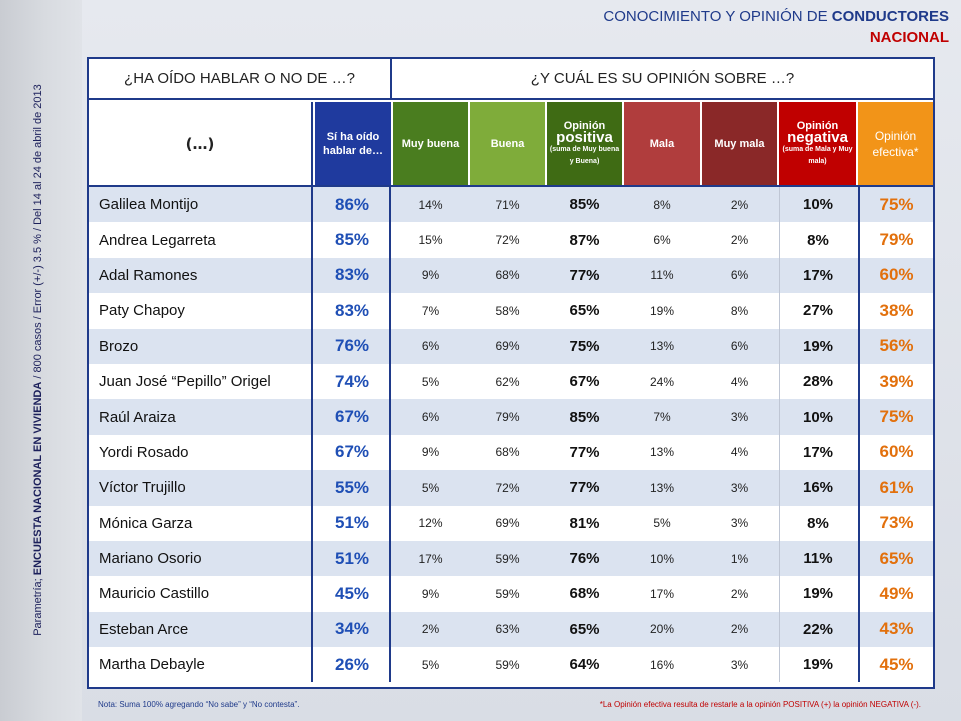 Image resolution: width=961 pixels, height=721 pixels. What do you see at coordinates (430, 593) in the screenshot?
I see `muy-buena-cell: 9%` at bounding box center [430, 593].